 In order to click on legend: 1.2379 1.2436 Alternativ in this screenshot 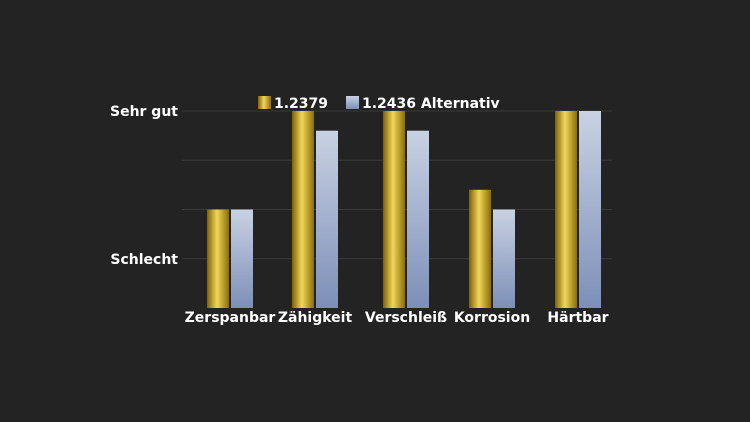, I will do `click(379, 104)`.